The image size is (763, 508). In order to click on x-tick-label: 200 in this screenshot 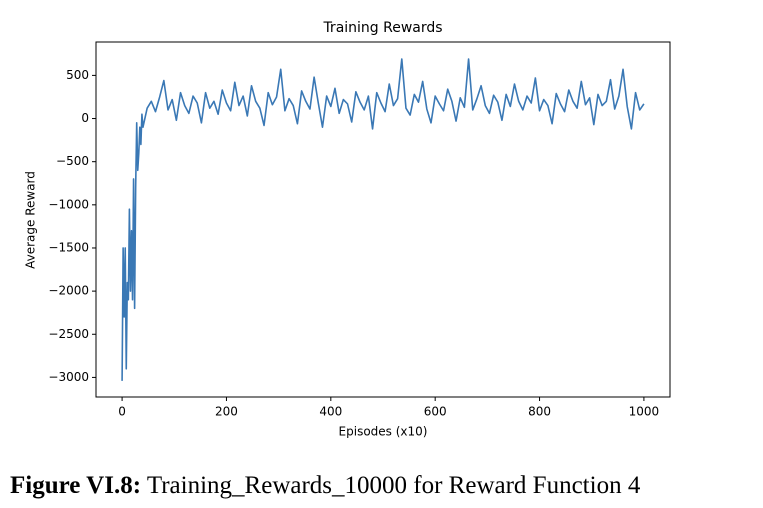, I will do `click(226, 412)`.